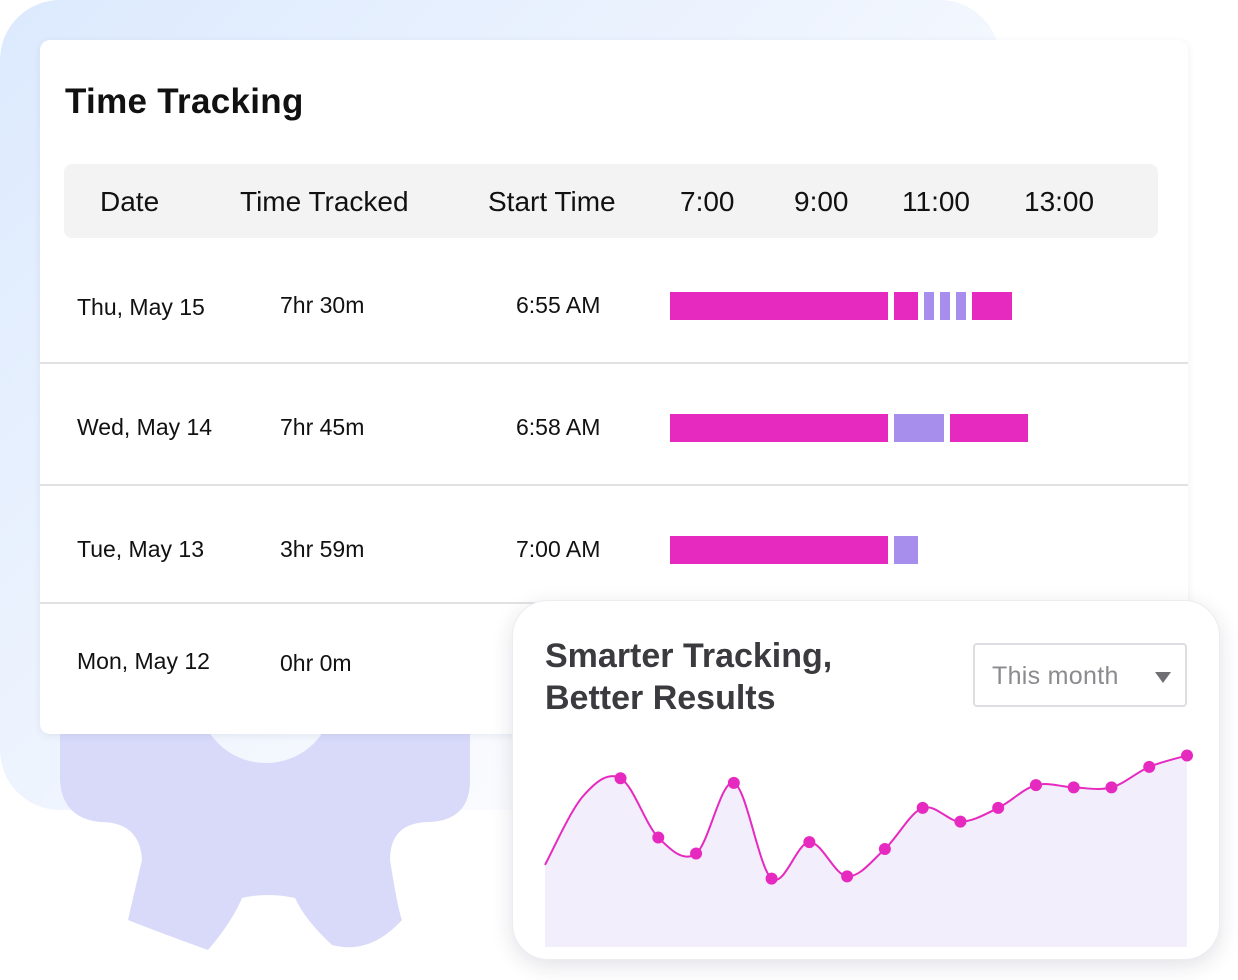  Describe the element at coordinates (322, 549) in the screenshot. I see `row-time-tracked: 3hr 59m` at that location.